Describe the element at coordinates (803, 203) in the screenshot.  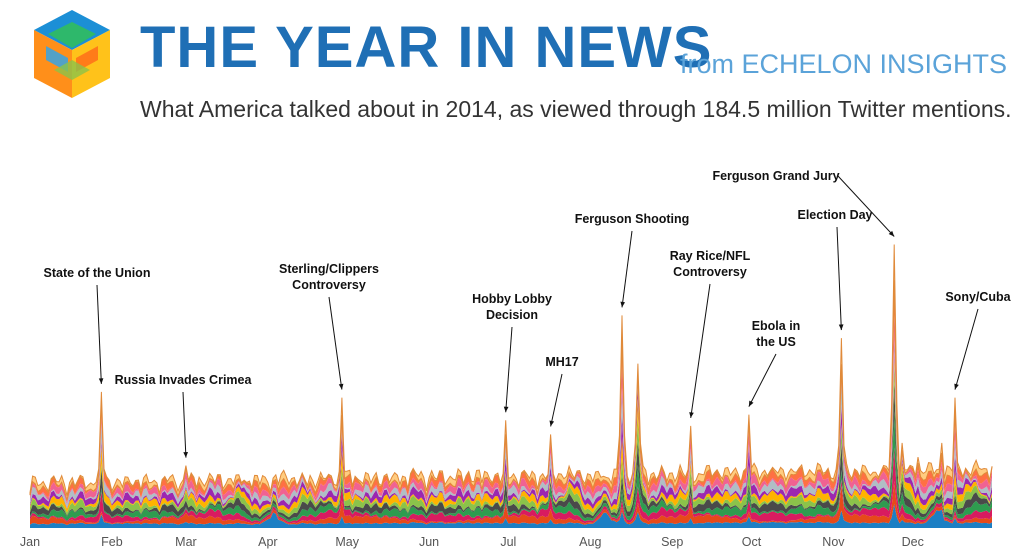
I see `annotation-9: Ferguson Grand Jury` at that location.